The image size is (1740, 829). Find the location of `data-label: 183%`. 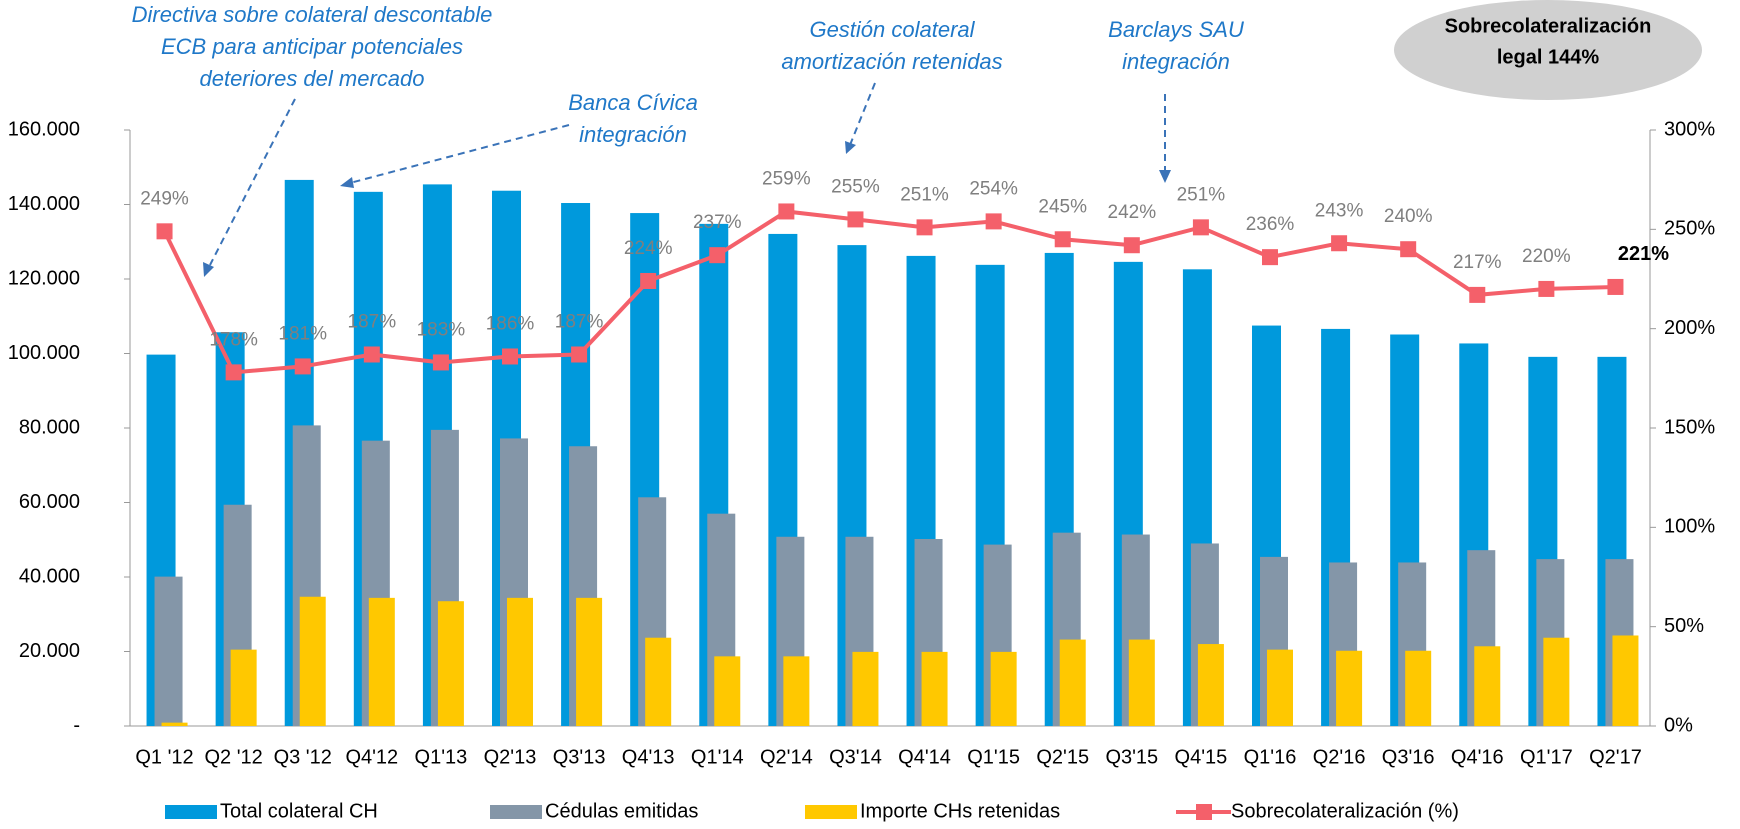

data-label: 183% is located at coordinates (441, 329).